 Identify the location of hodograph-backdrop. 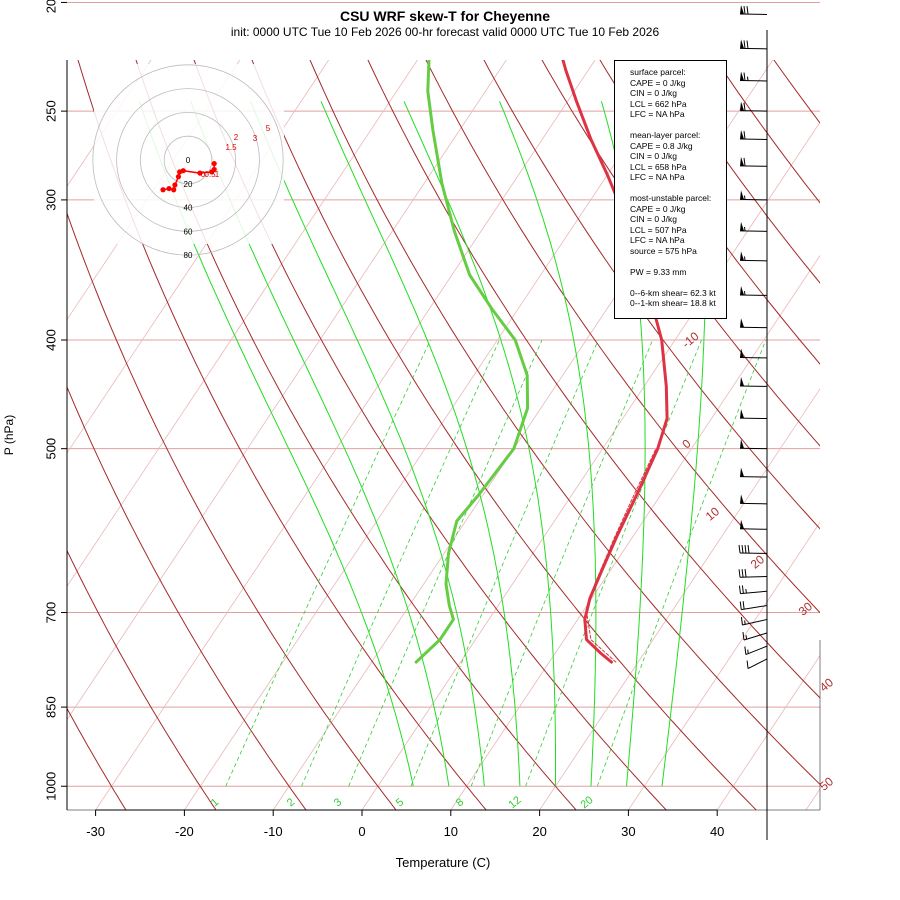
(189, 154).